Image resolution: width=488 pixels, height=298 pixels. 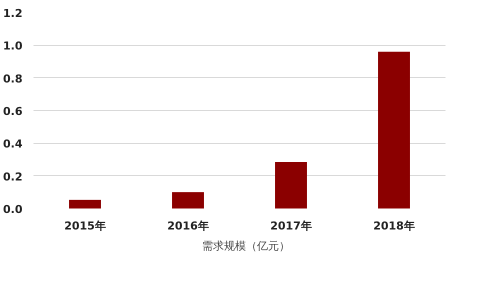 I want to click on x-tick-label: 2015年, so click(x=85, y=226).